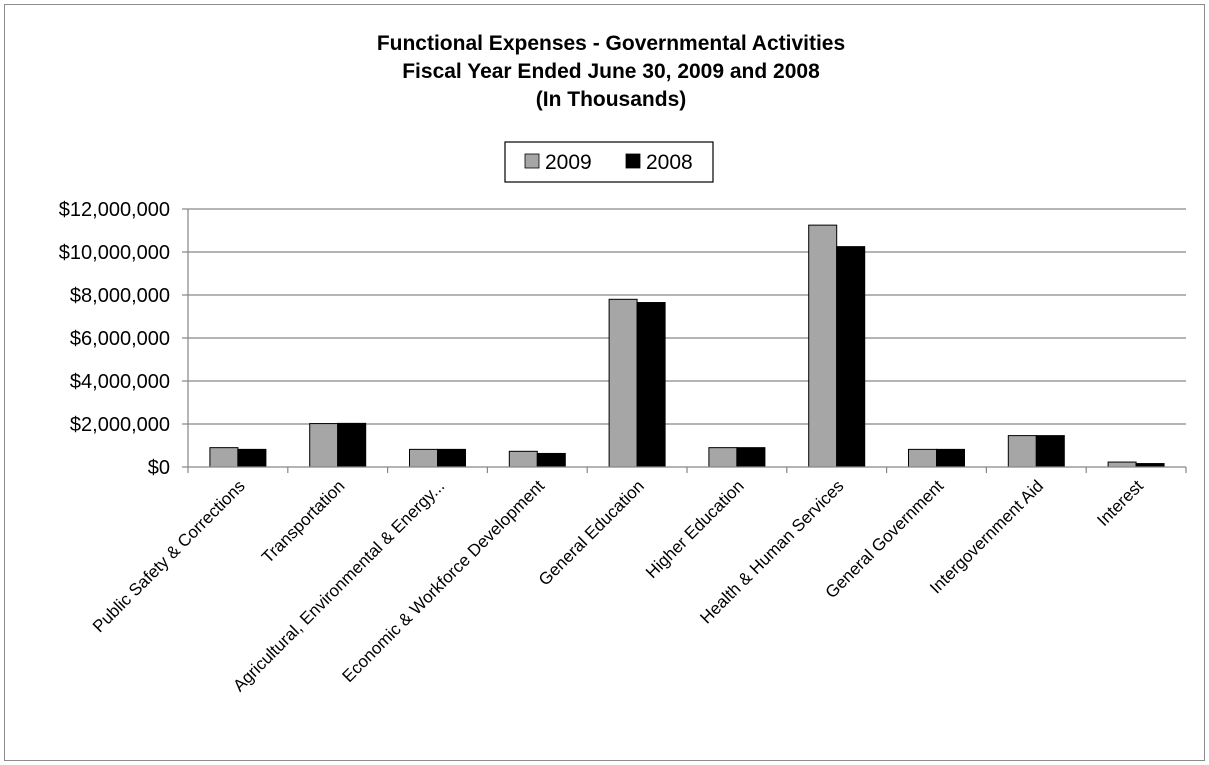  I want to click on y-tick-label: $10,000,000, so click(114, 253).